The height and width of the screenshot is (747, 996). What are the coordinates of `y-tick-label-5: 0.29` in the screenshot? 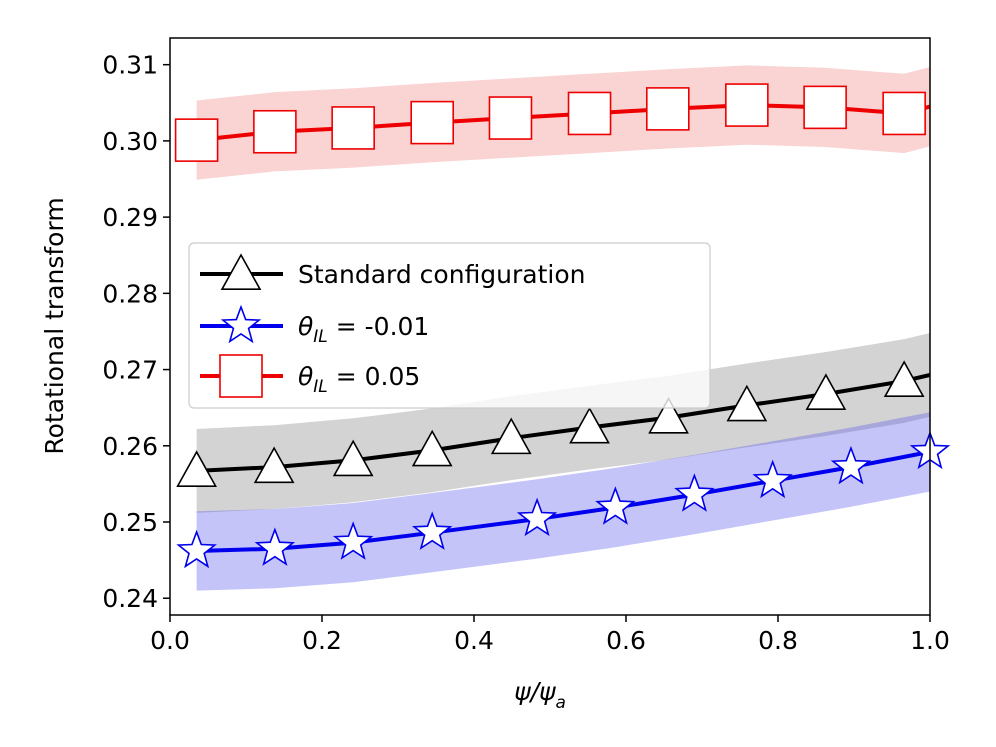 It's located at (130, 217).